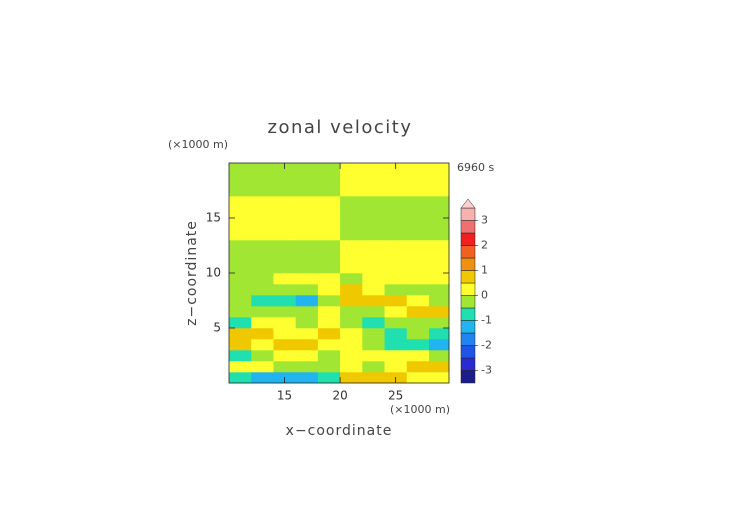 This screenshot has height=532, width=752. I want to click on colorbar-label: -1, so click(486, 320).